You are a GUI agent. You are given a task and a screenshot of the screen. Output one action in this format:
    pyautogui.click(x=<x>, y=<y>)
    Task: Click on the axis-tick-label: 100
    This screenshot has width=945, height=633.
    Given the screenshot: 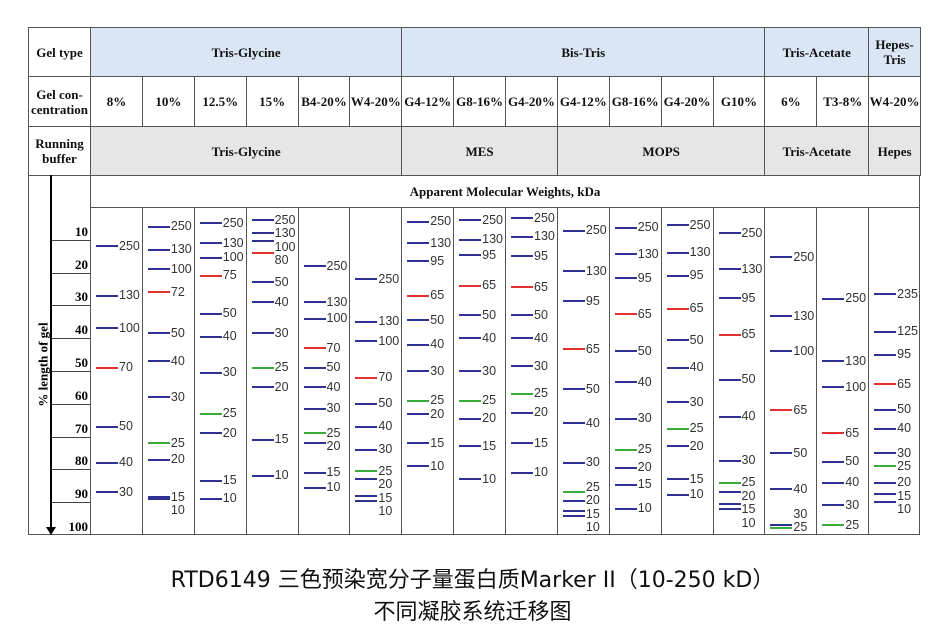 What is the action you would take?
    pyautogui.click(x=78, y=526)
    